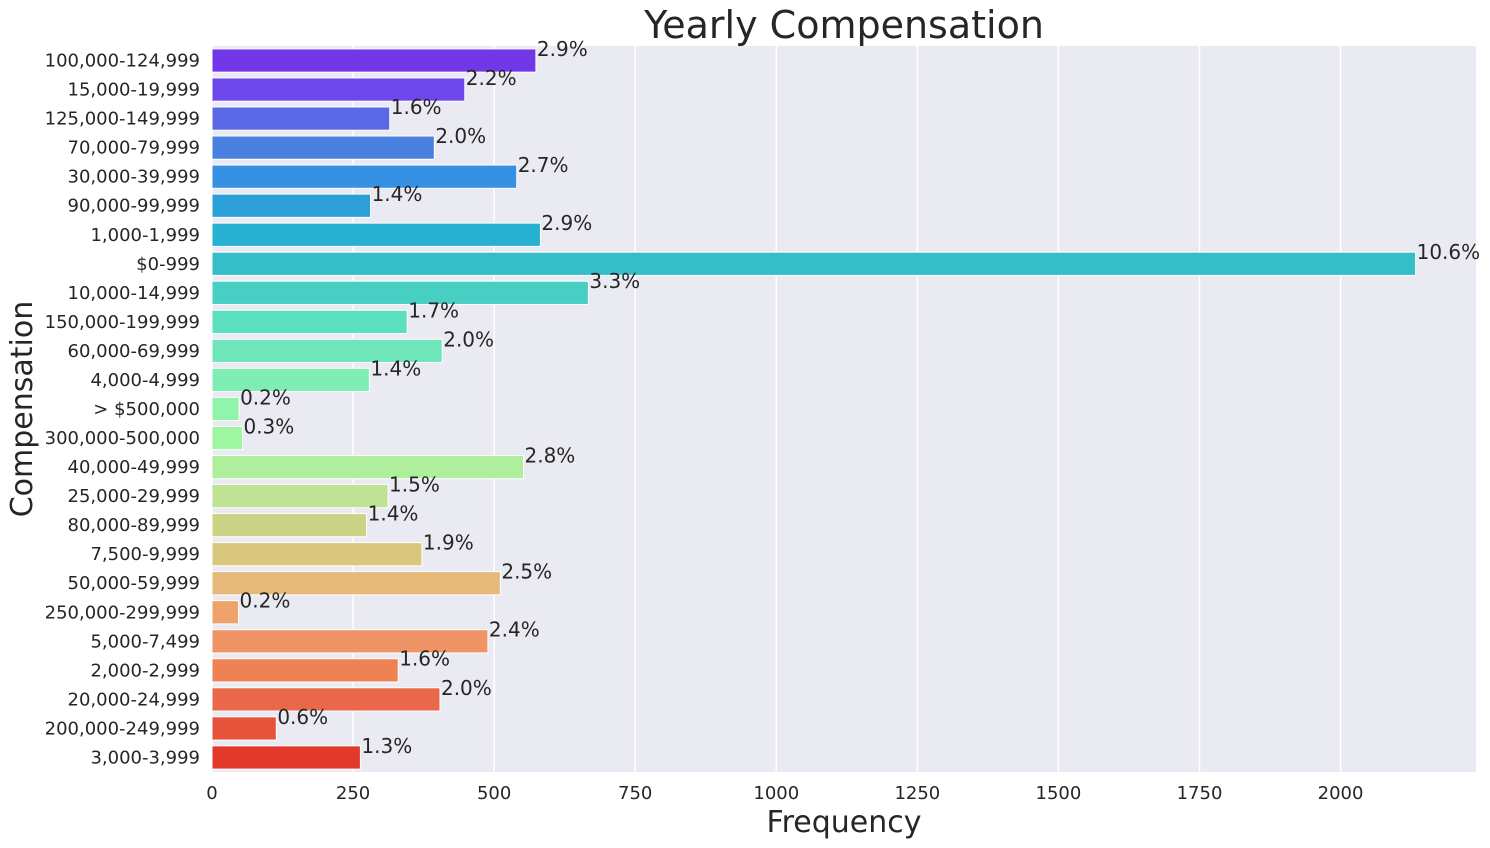 This screenshot has width=1490, height=848. What do you see at coordinates (1341, 793) in the screenshot?
I see `x-tick-label: 2000` at bounding box center [1341, 793].